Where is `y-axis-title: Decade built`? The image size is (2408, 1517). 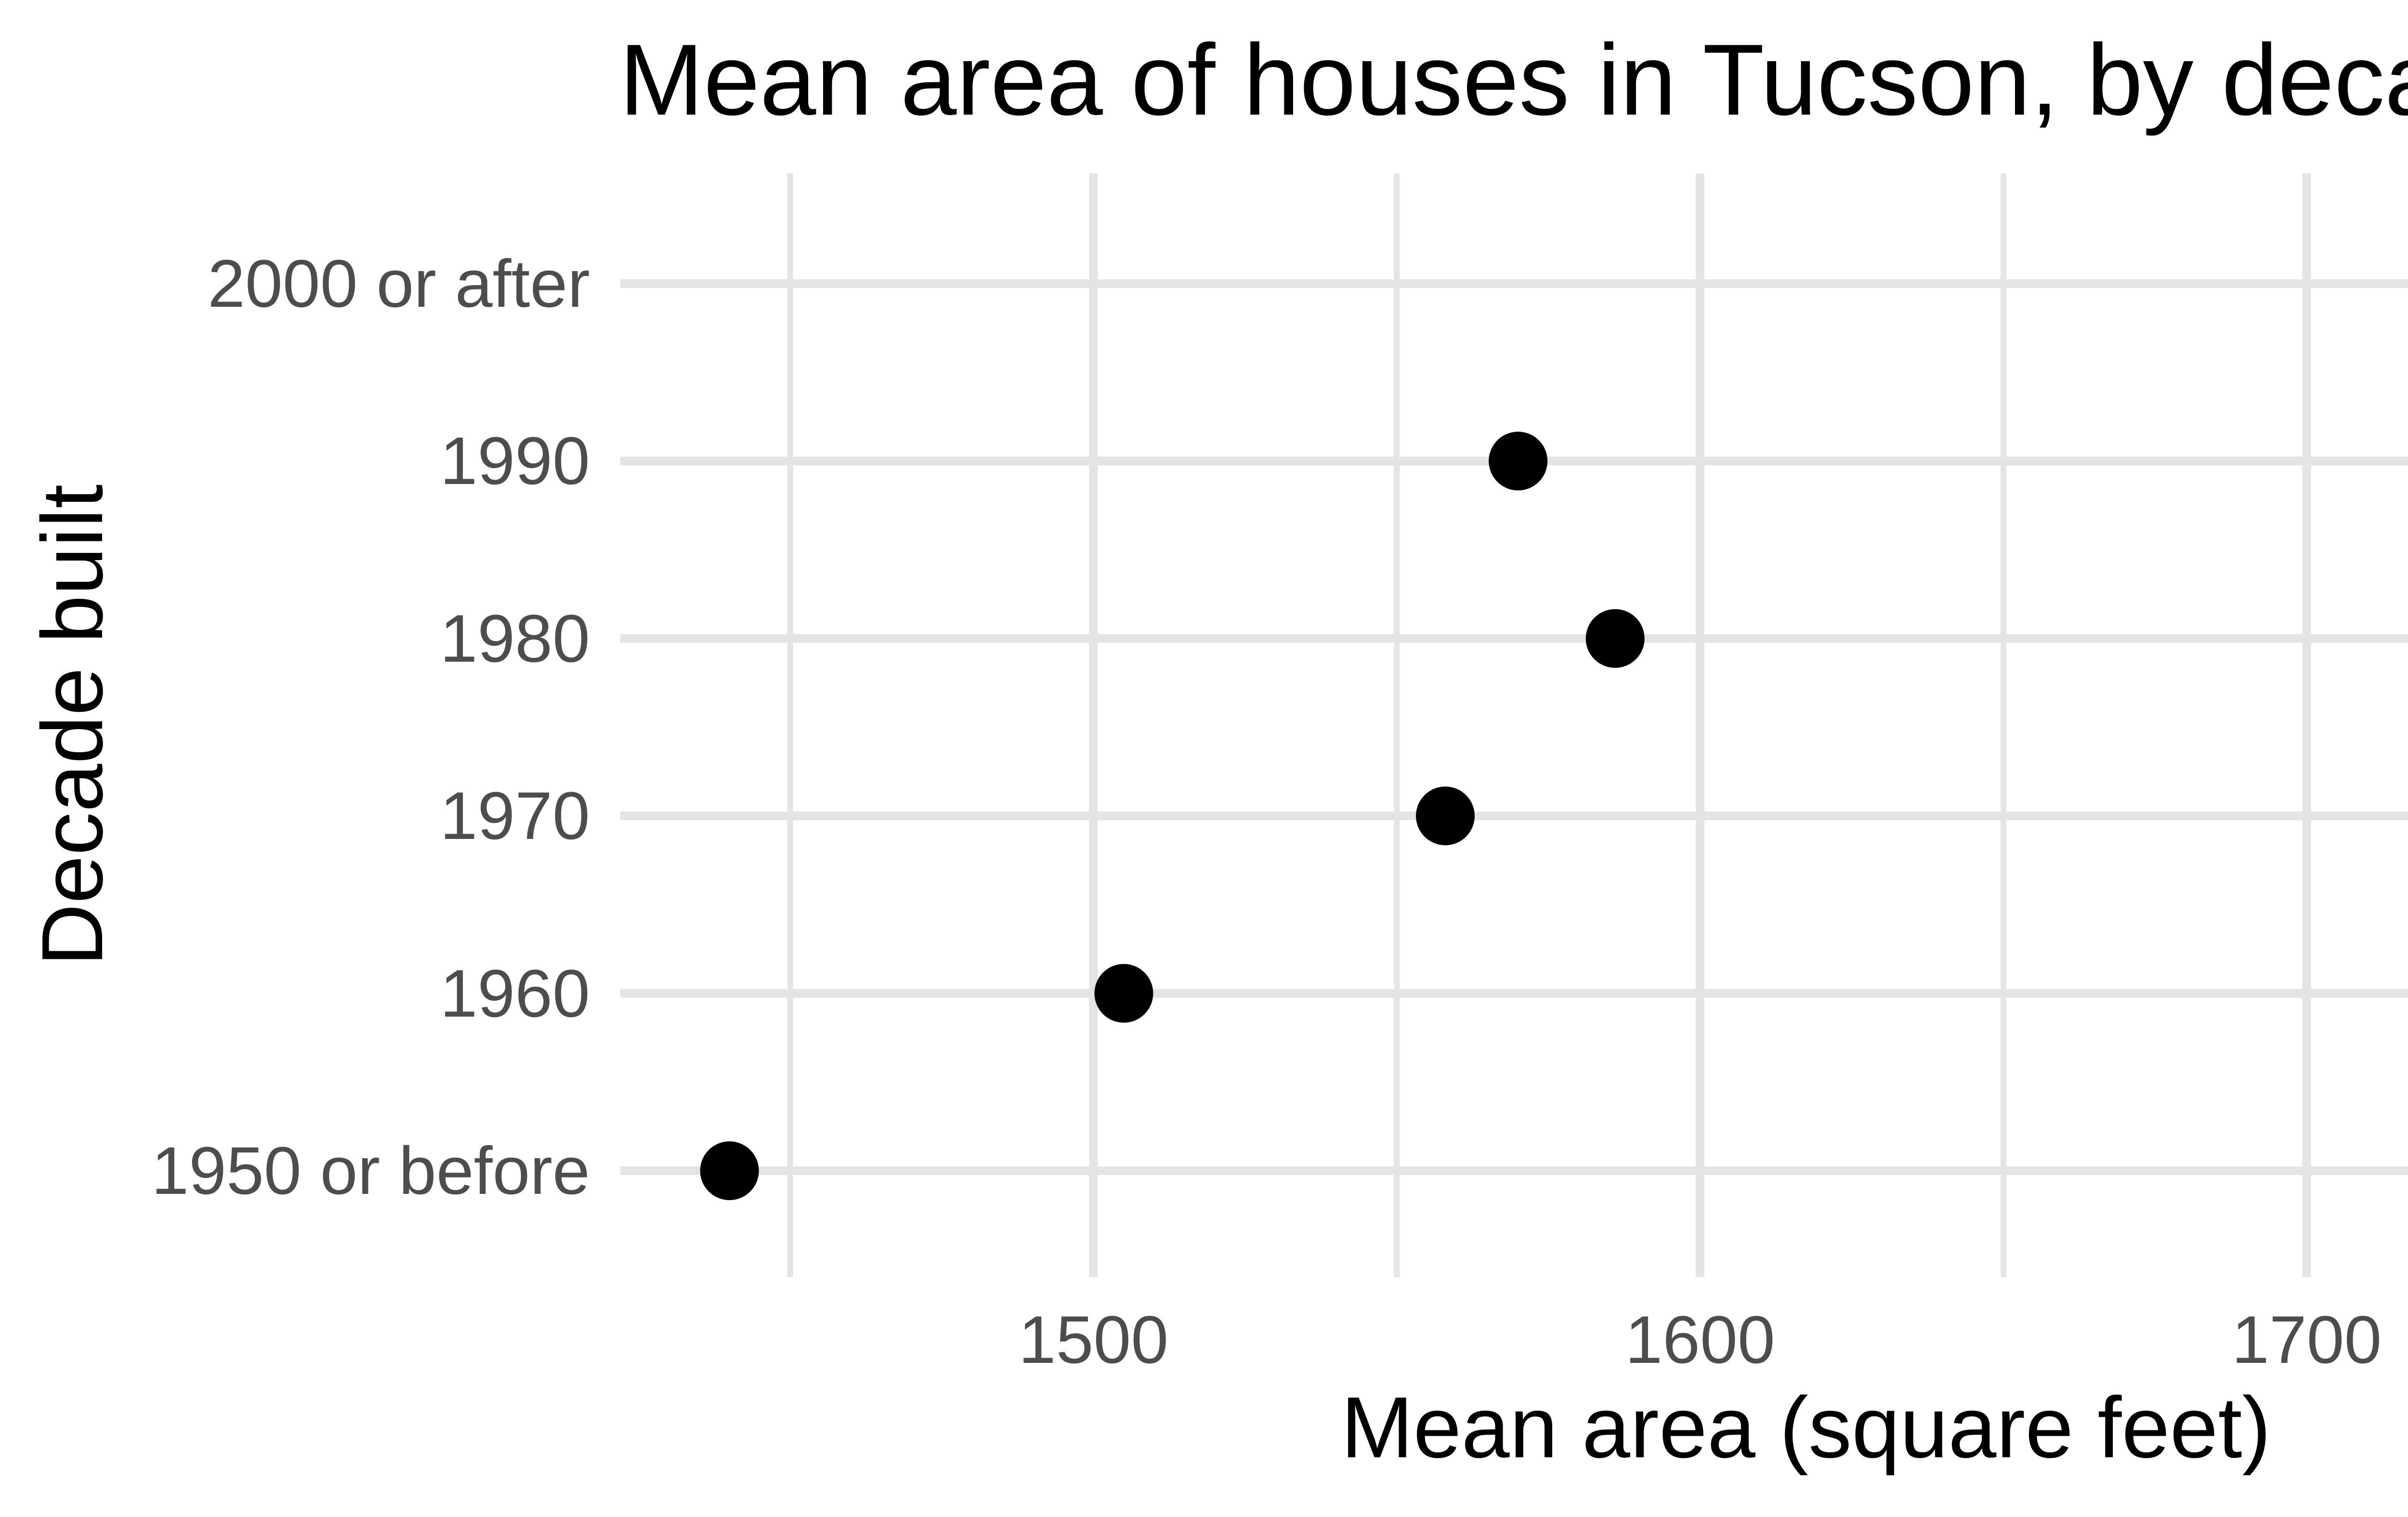
y-axis-title: Decade built is located at coordinates (72, 725).